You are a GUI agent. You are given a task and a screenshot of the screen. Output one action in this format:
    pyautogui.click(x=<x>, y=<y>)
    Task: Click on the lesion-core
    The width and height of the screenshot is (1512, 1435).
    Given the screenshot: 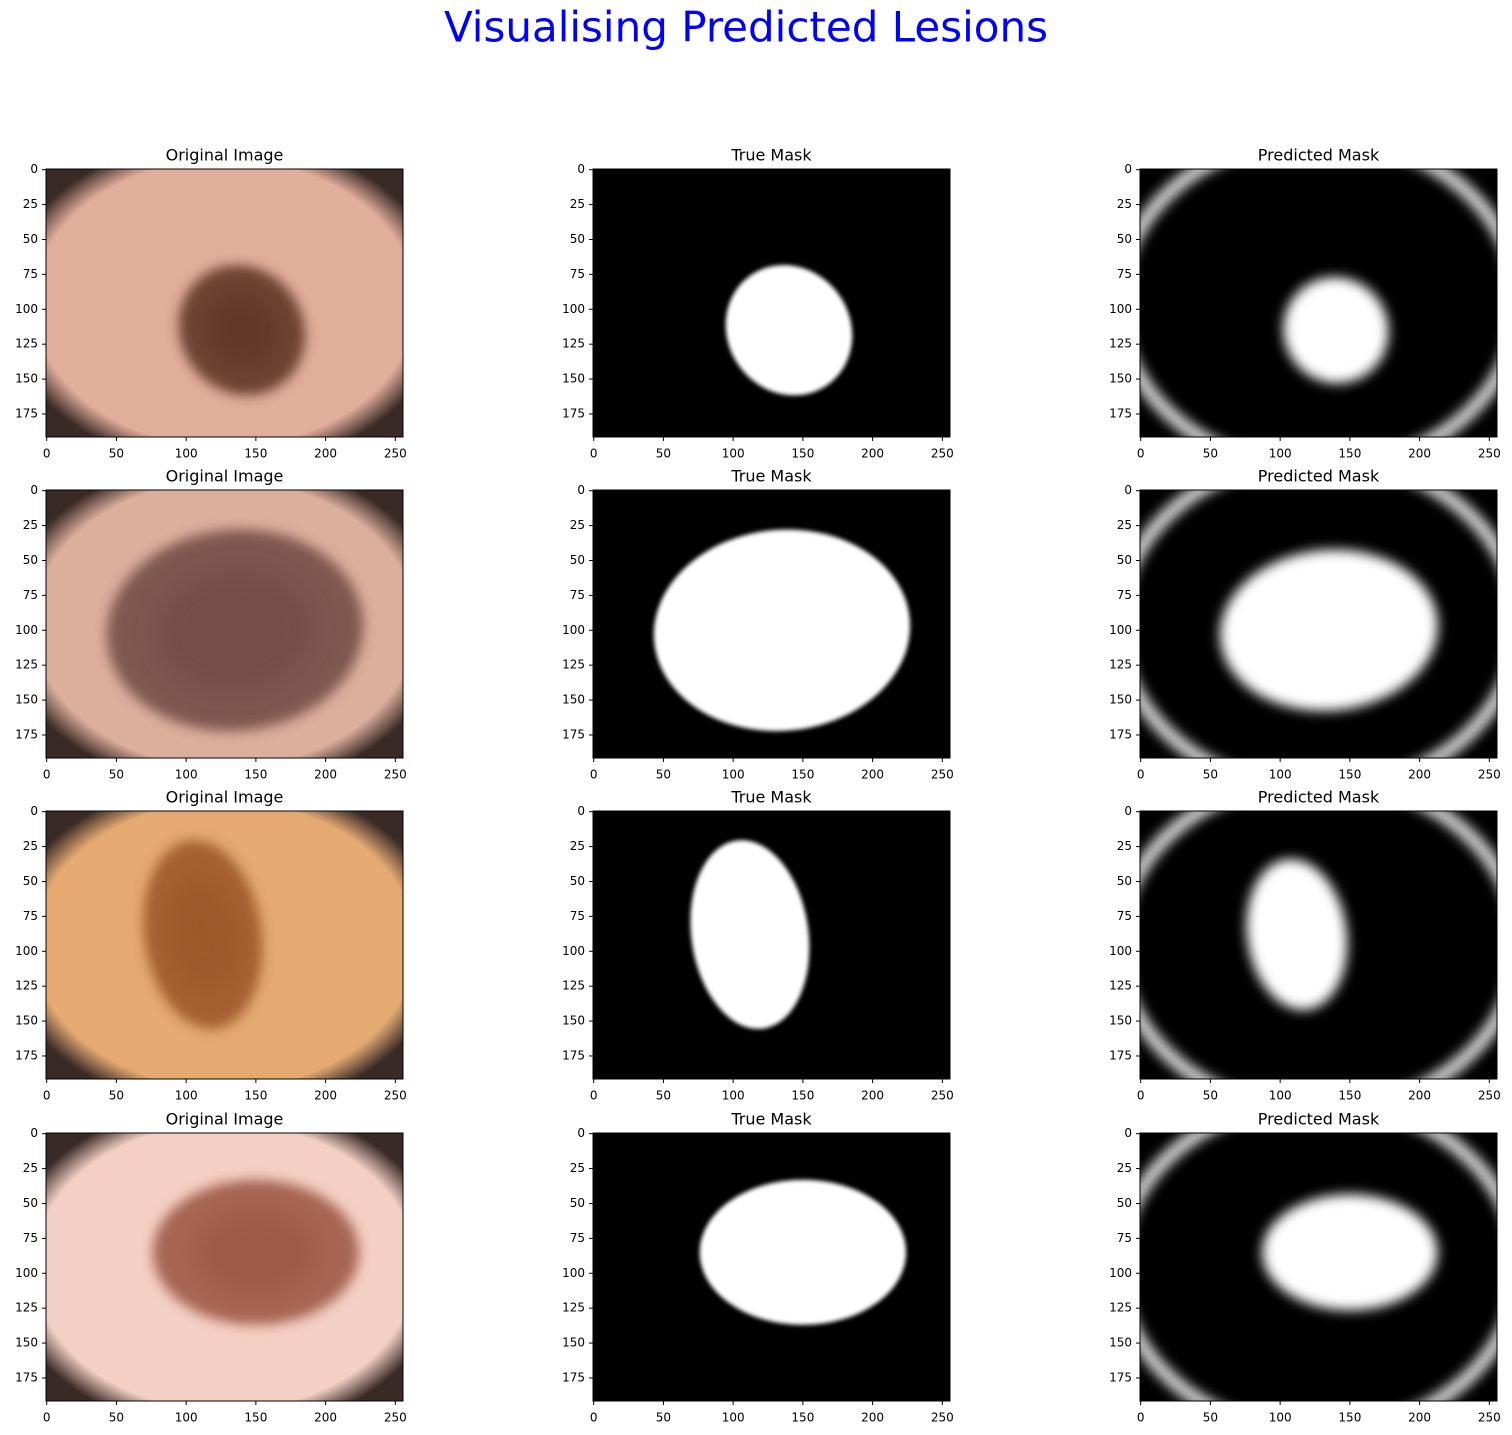 What is the action you would take?
    pyautogui.click(x=203, y=934)
    